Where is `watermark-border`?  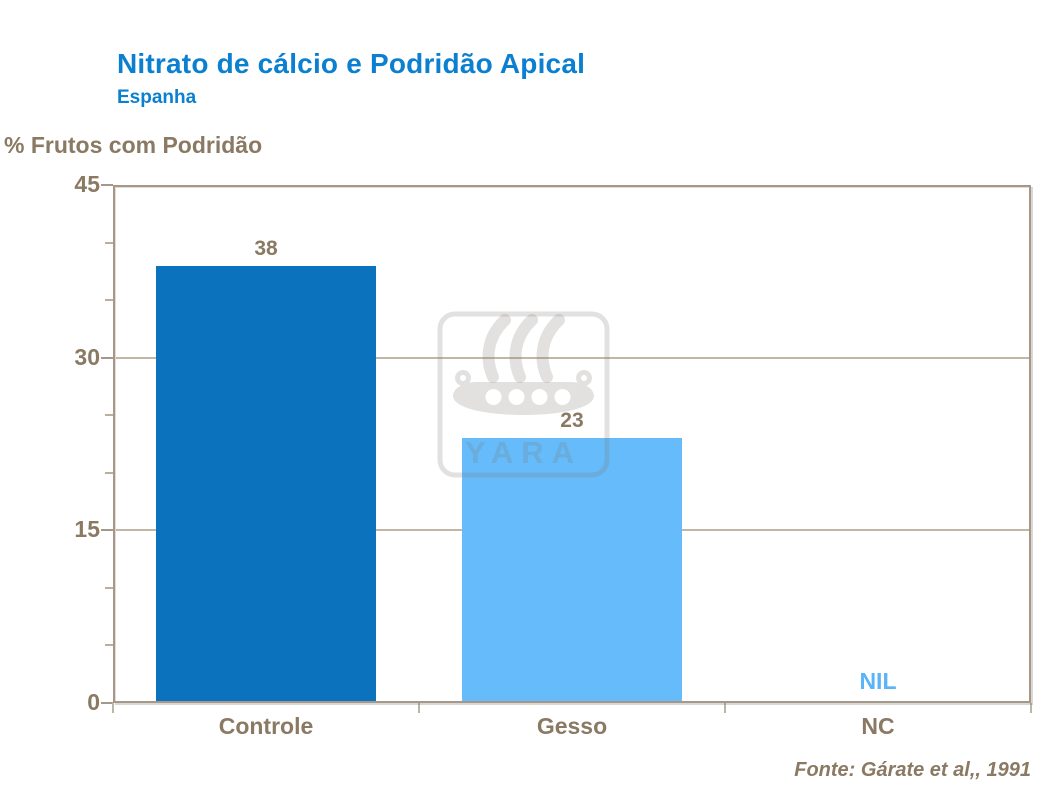
watermark-border is located at coordinates (523, 394).